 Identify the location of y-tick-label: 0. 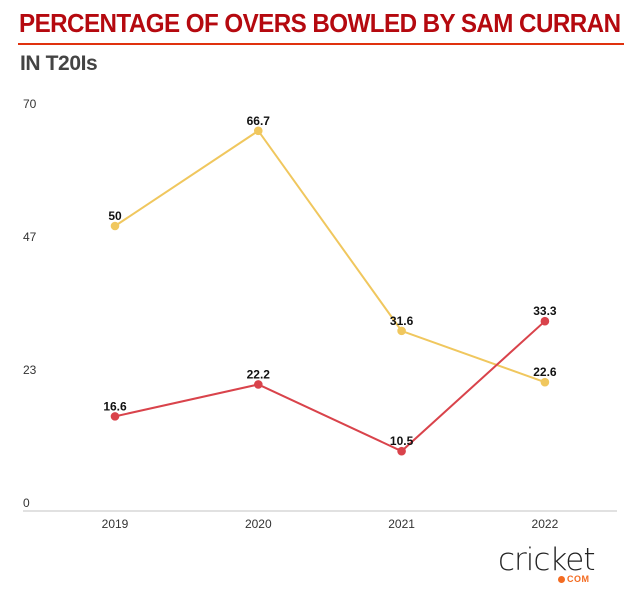
(26, 503).